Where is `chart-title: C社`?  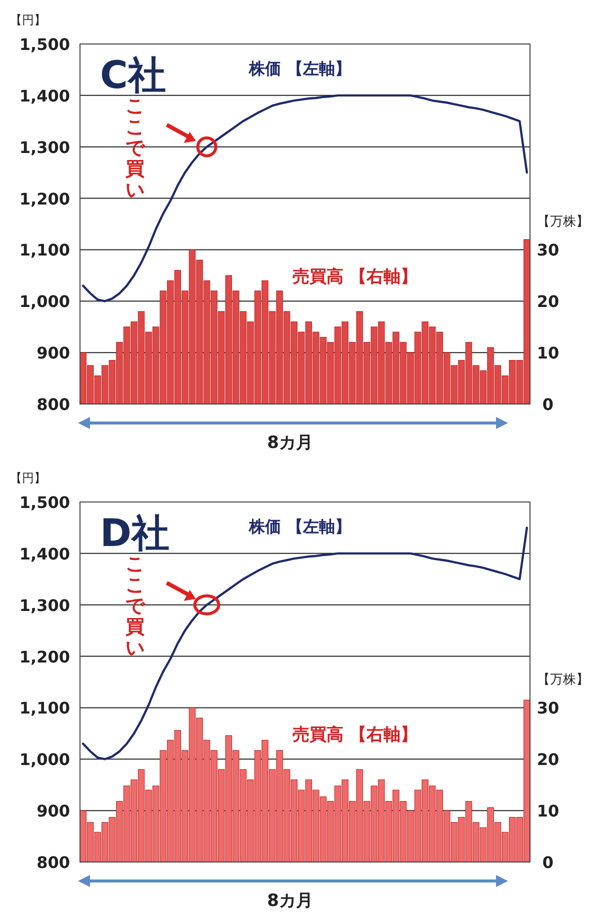
chart-title: C社 is located at coordinates (133, 75).